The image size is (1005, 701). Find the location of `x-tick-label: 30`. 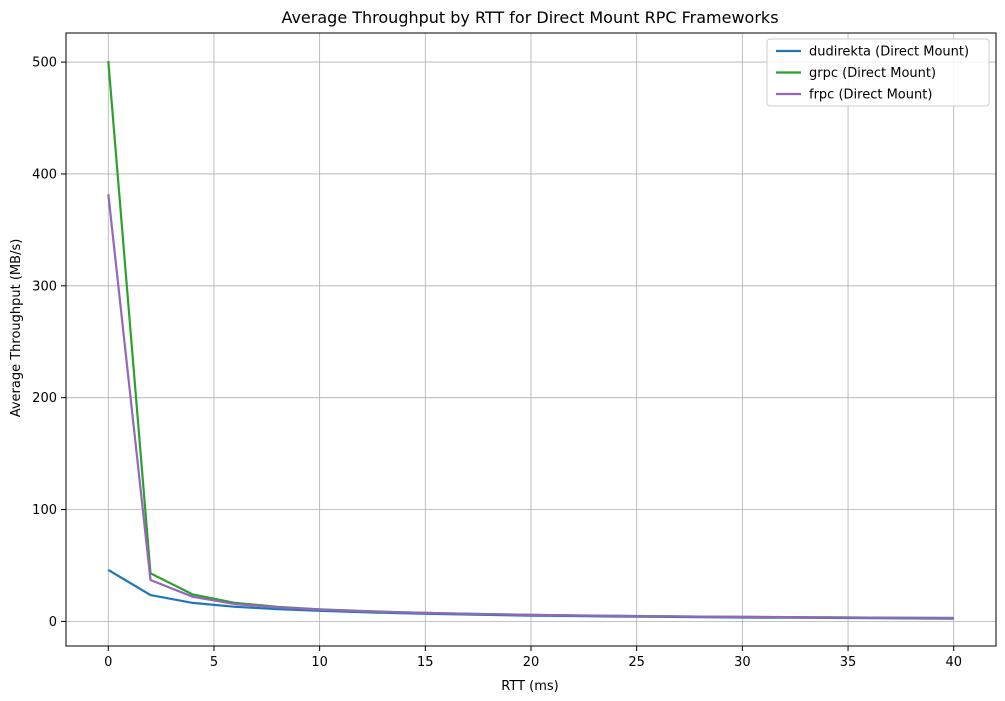

x-tick-label: 30 is located at coordinates (742, 662).